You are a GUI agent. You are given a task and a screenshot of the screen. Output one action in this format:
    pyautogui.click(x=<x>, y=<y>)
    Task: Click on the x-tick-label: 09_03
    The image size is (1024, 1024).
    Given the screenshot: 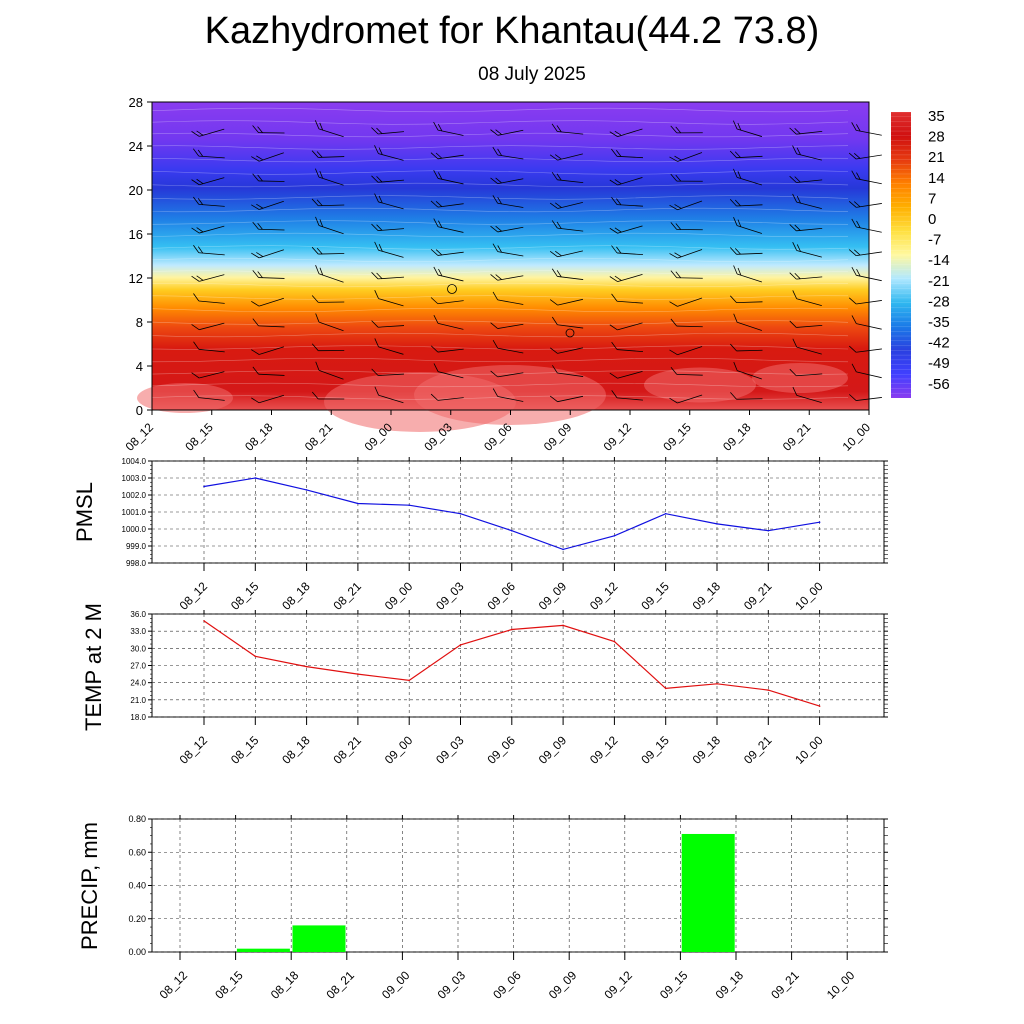 What is the action you would take?
    pyautogui.click(x=450, y=596)
    